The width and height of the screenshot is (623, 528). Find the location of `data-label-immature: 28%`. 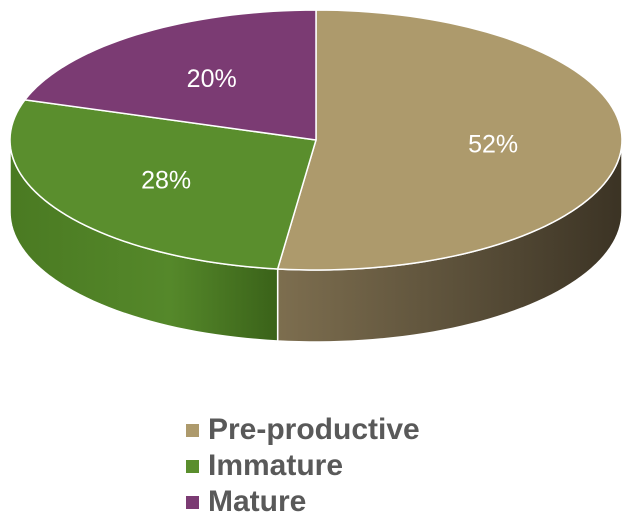

data-label-immature: 28% is located at coordinates (166, 180).